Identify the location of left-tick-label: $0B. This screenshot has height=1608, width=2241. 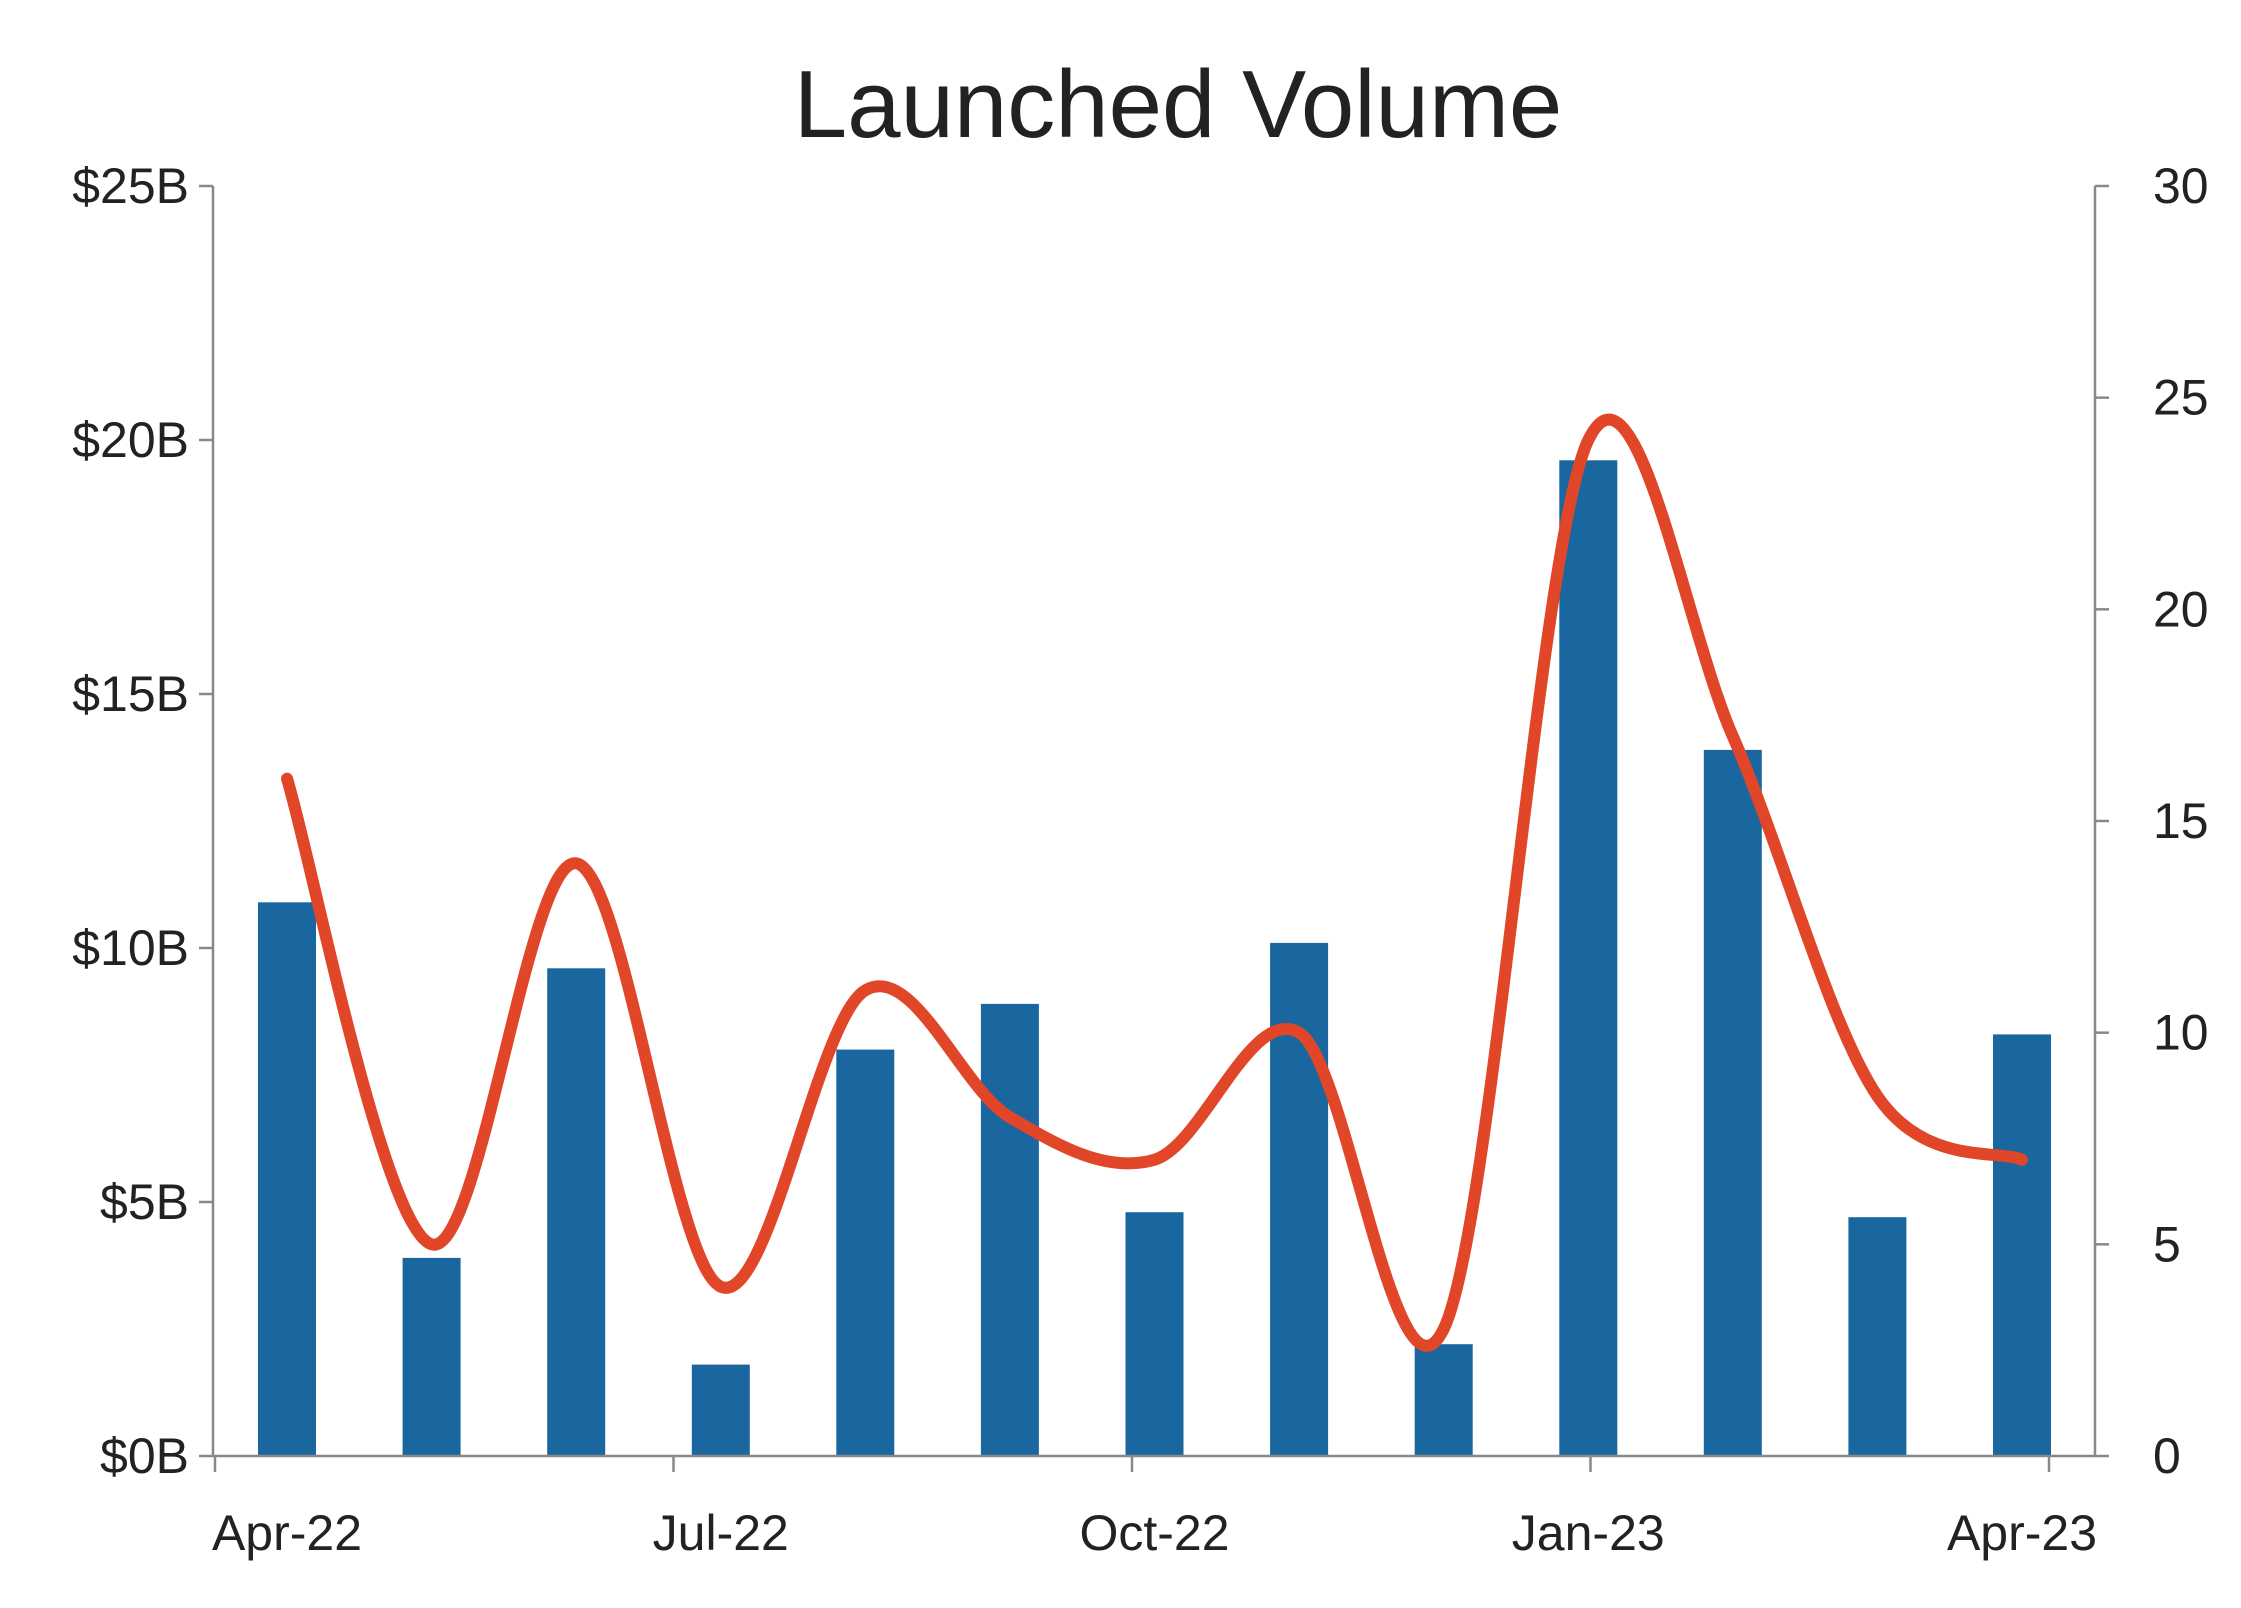
(144, 1456).